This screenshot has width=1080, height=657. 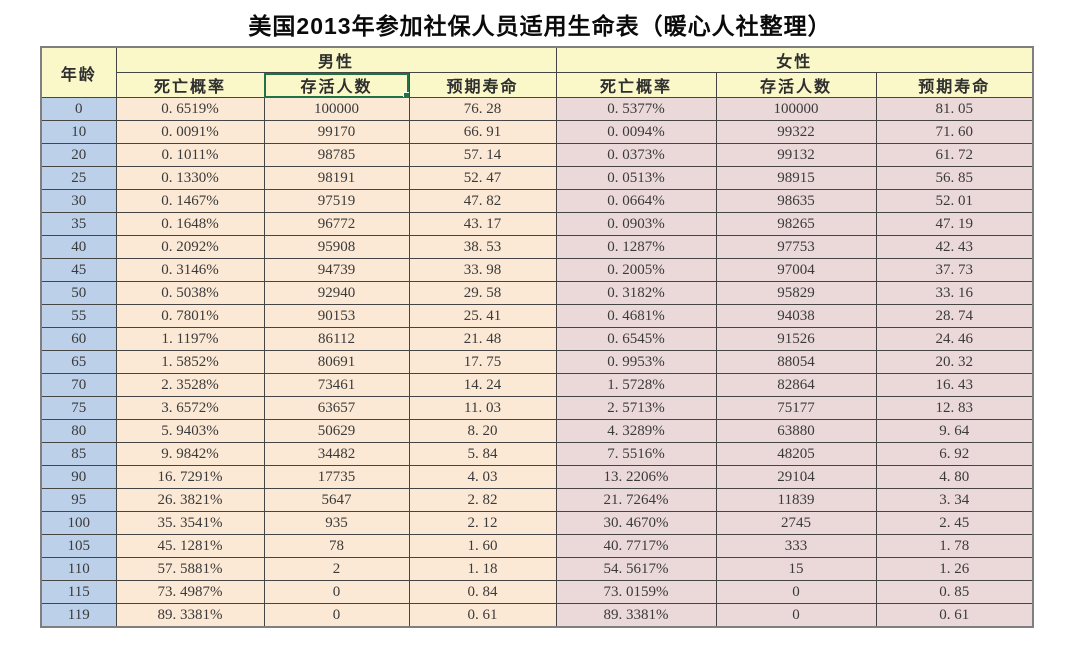 I want to click on cell-female-survivors: 99322, so click(x=796, y=132).